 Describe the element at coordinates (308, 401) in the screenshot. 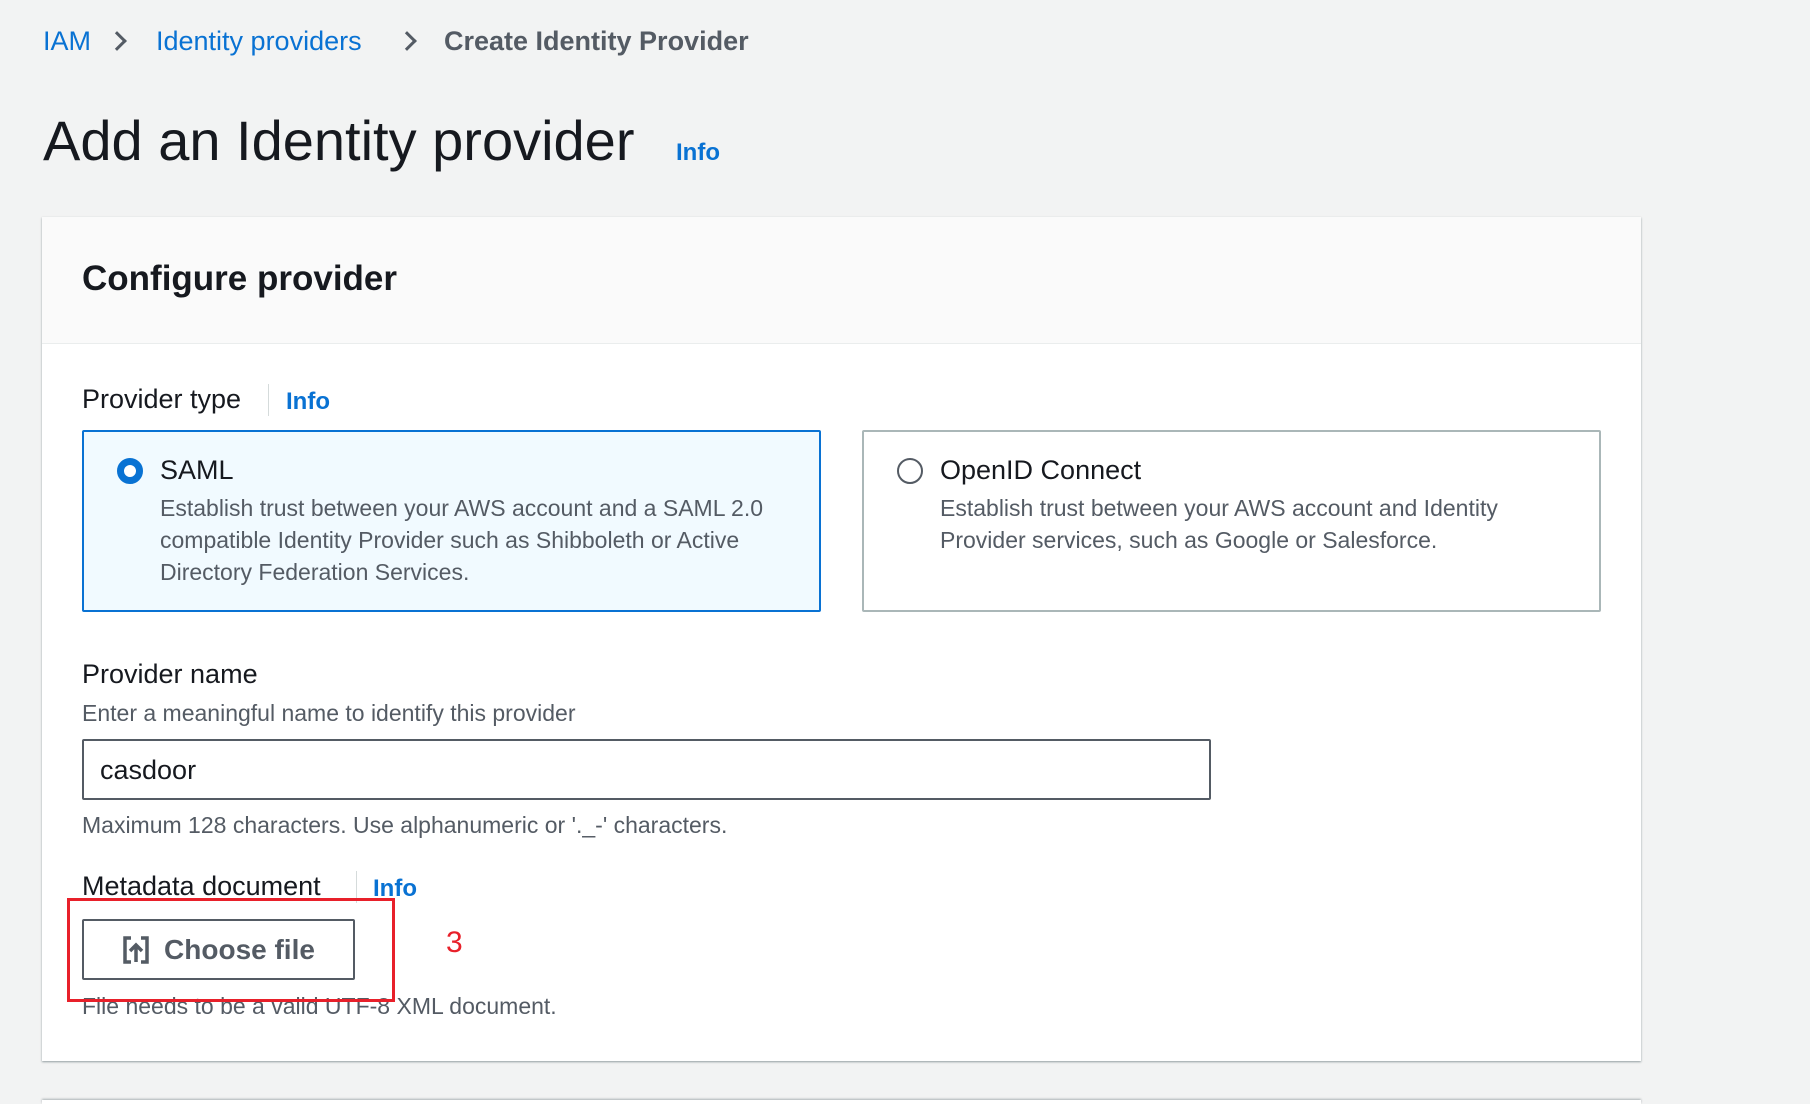

I see `provider-type-info-link: Info` at that location.